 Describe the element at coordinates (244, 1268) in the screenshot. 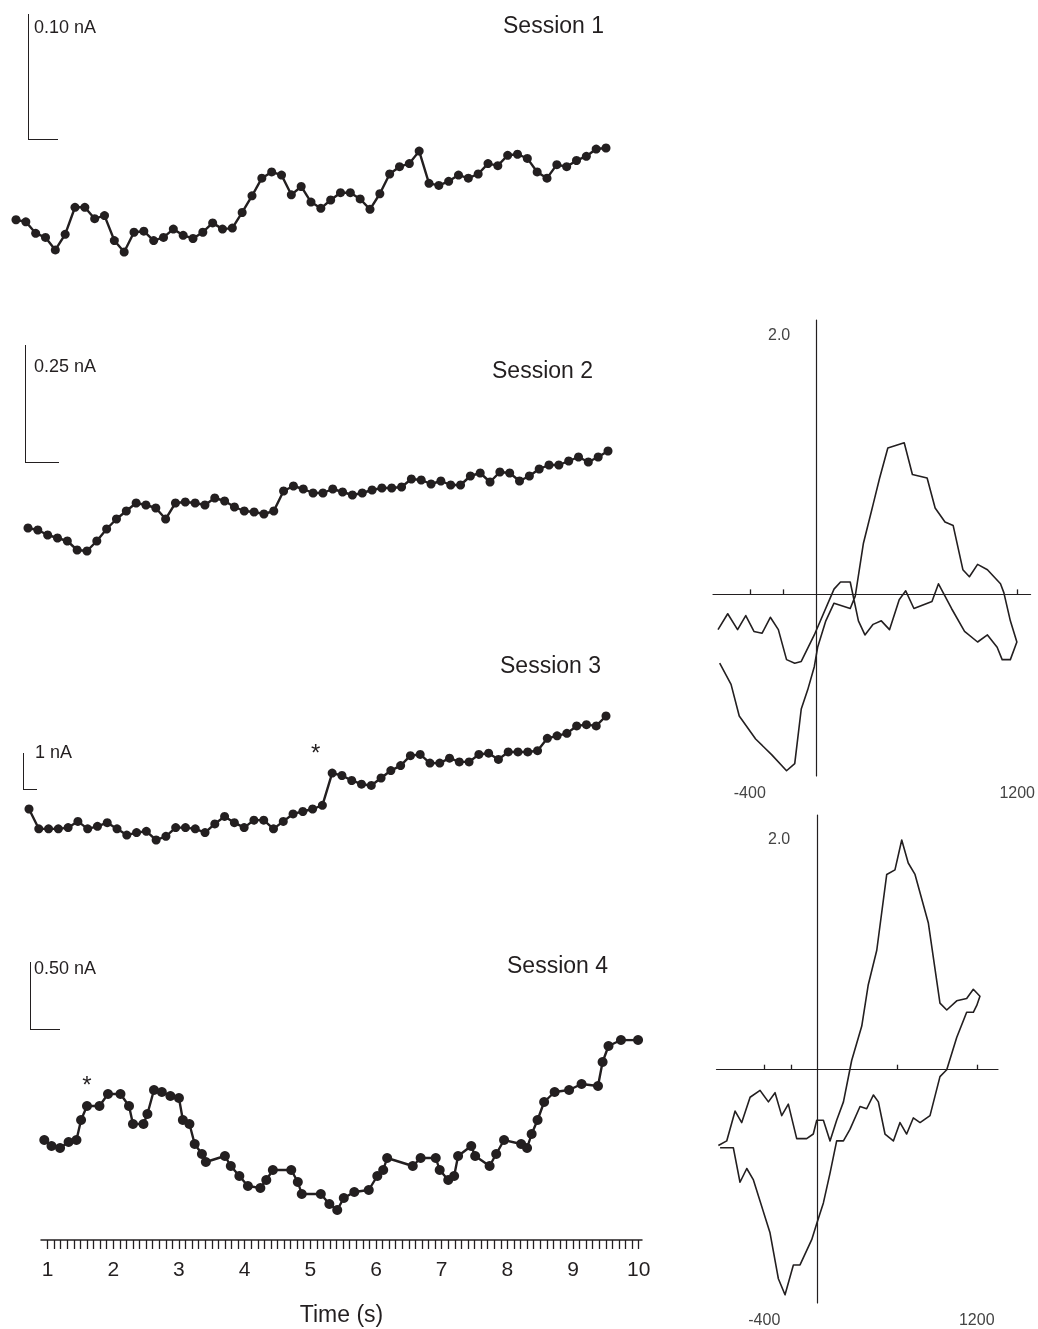

I see `x-tick-label: 4` at that location.